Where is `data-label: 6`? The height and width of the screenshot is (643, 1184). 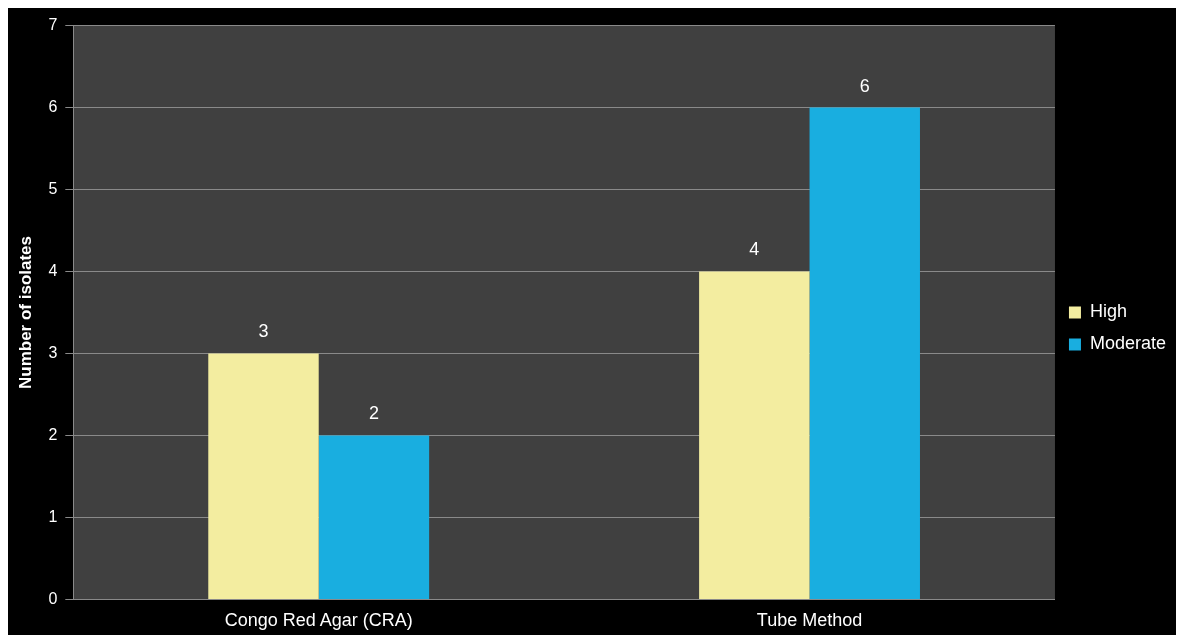
data-label: 6 is located at coordinates (864, 85).